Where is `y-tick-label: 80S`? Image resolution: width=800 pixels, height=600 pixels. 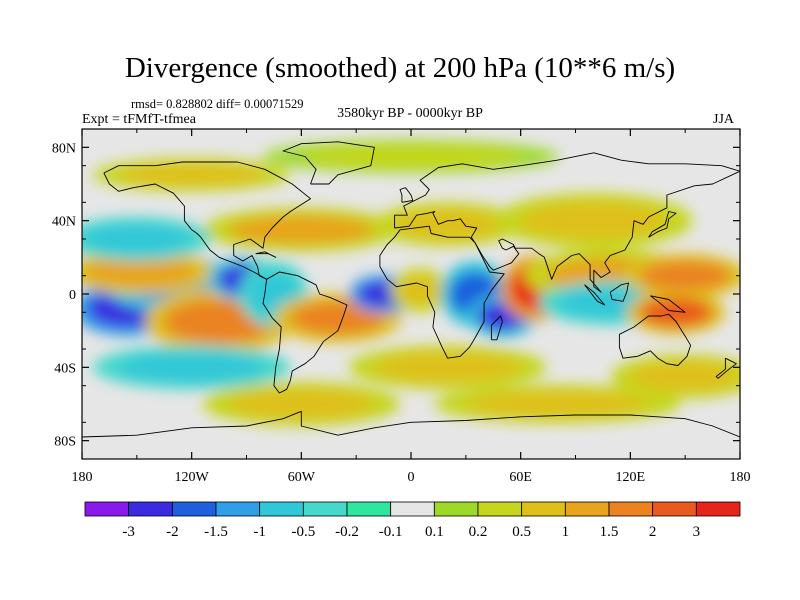
y-tick-label: 80S is located at coordinates (65, 442).